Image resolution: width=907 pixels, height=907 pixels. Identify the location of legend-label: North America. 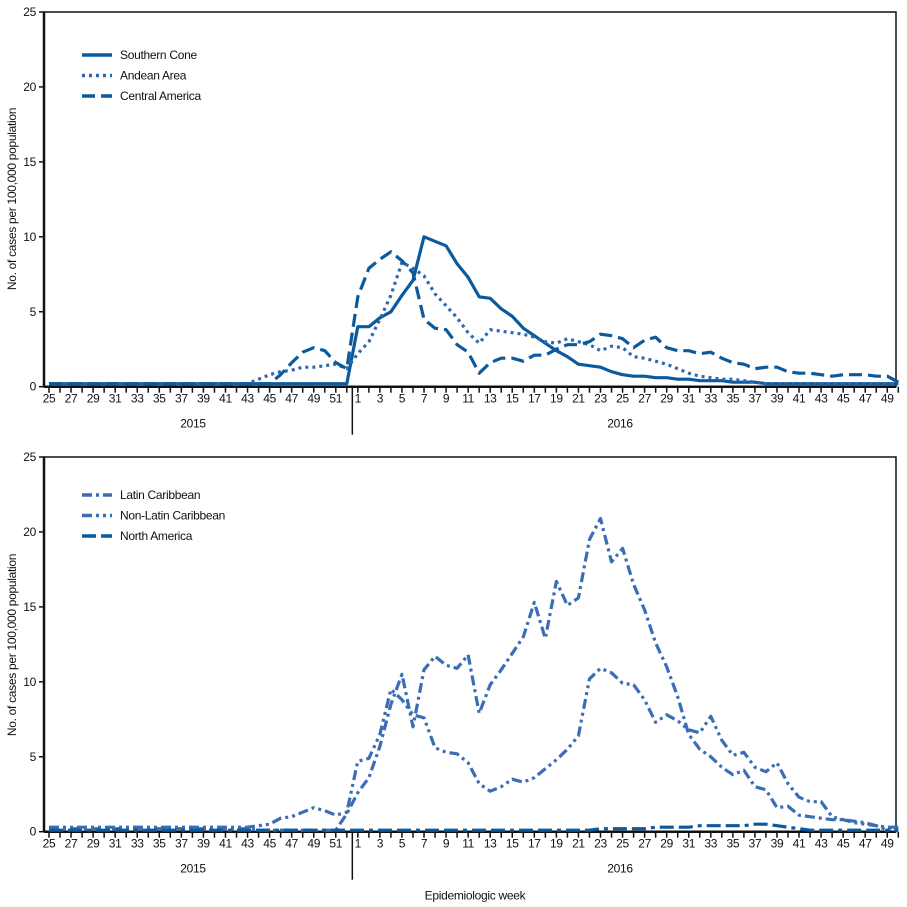
(156, 536).